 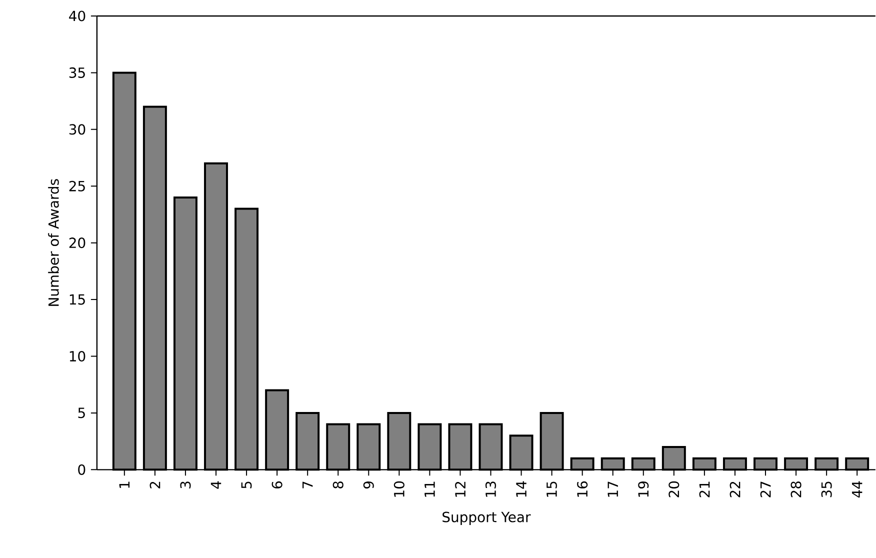 I want to click on x-tick-label: 35, so click(x=826, y=490).